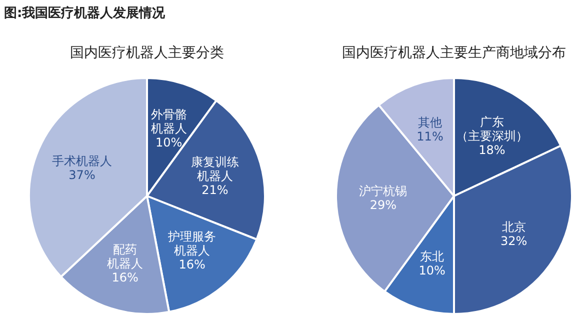  I want to click on slice-label: 护理服务机器人, so click(191, 244).